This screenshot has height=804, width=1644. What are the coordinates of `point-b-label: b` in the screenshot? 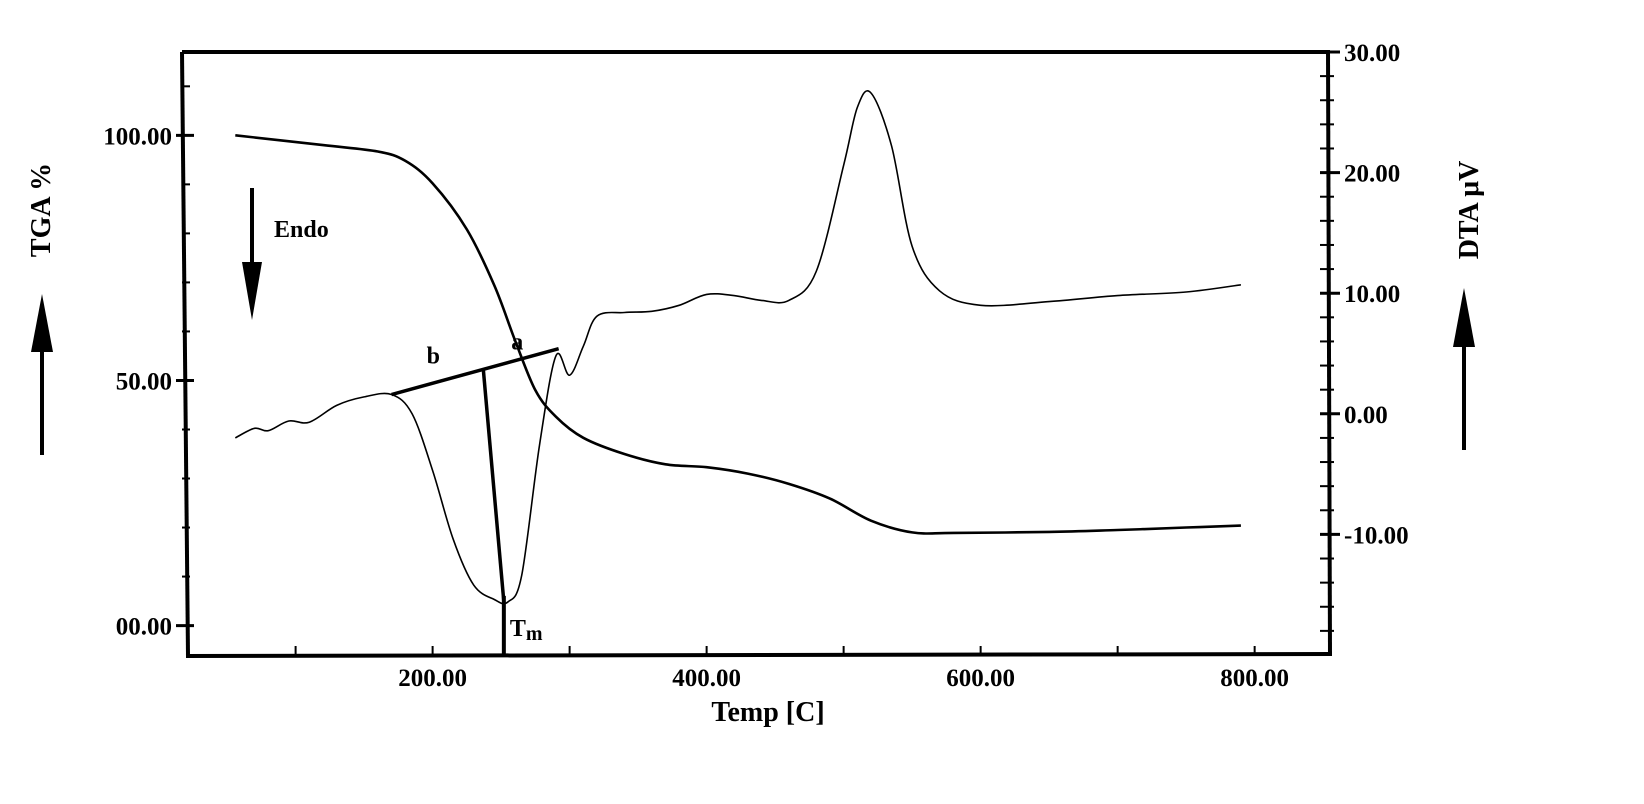 It's located at (433, 356).